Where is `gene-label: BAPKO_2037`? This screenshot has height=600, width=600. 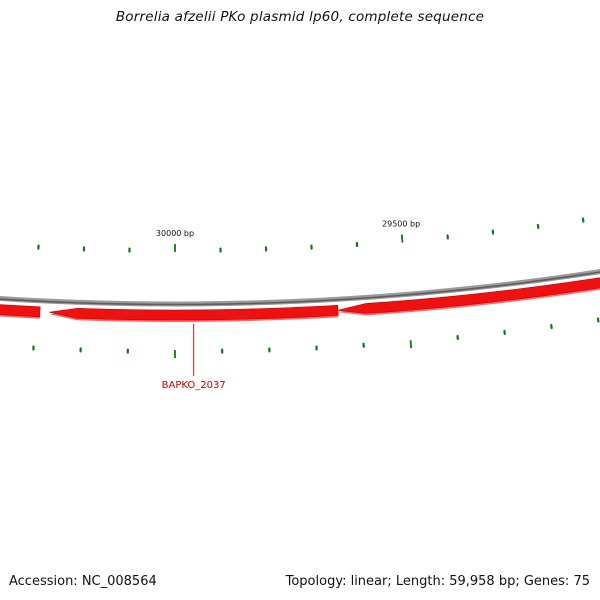 gene-label: BAPKO_2037 is located at coordinates (194, 385).